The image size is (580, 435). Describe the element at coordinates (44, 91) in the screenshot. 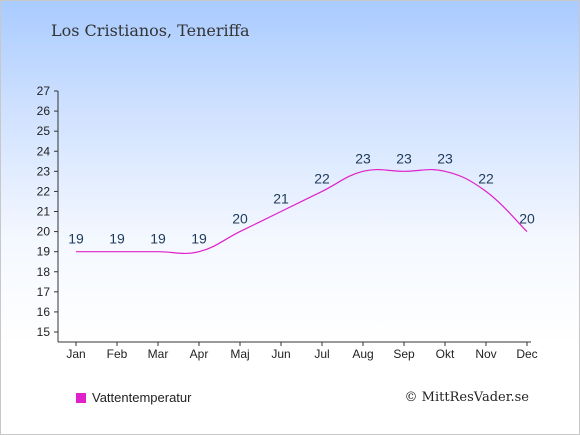

I see `y-tick-label: 27` at that location.